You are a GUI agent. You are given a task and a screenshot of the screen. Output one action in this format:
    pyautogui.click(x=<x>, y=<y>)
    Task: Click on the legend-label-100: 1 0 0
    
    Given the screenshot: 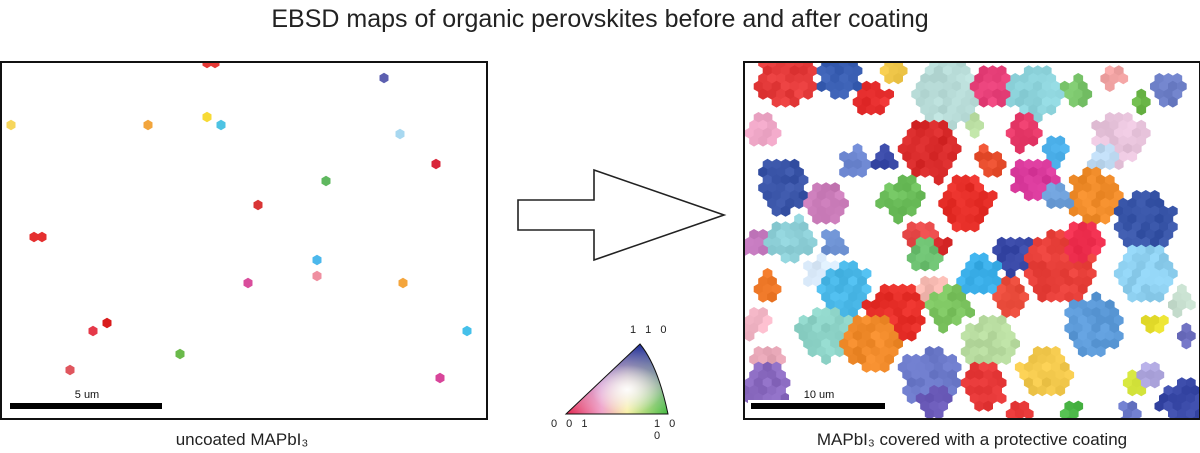 What is the action you would take?
    pyautogui.click(x=666, y=430)
    